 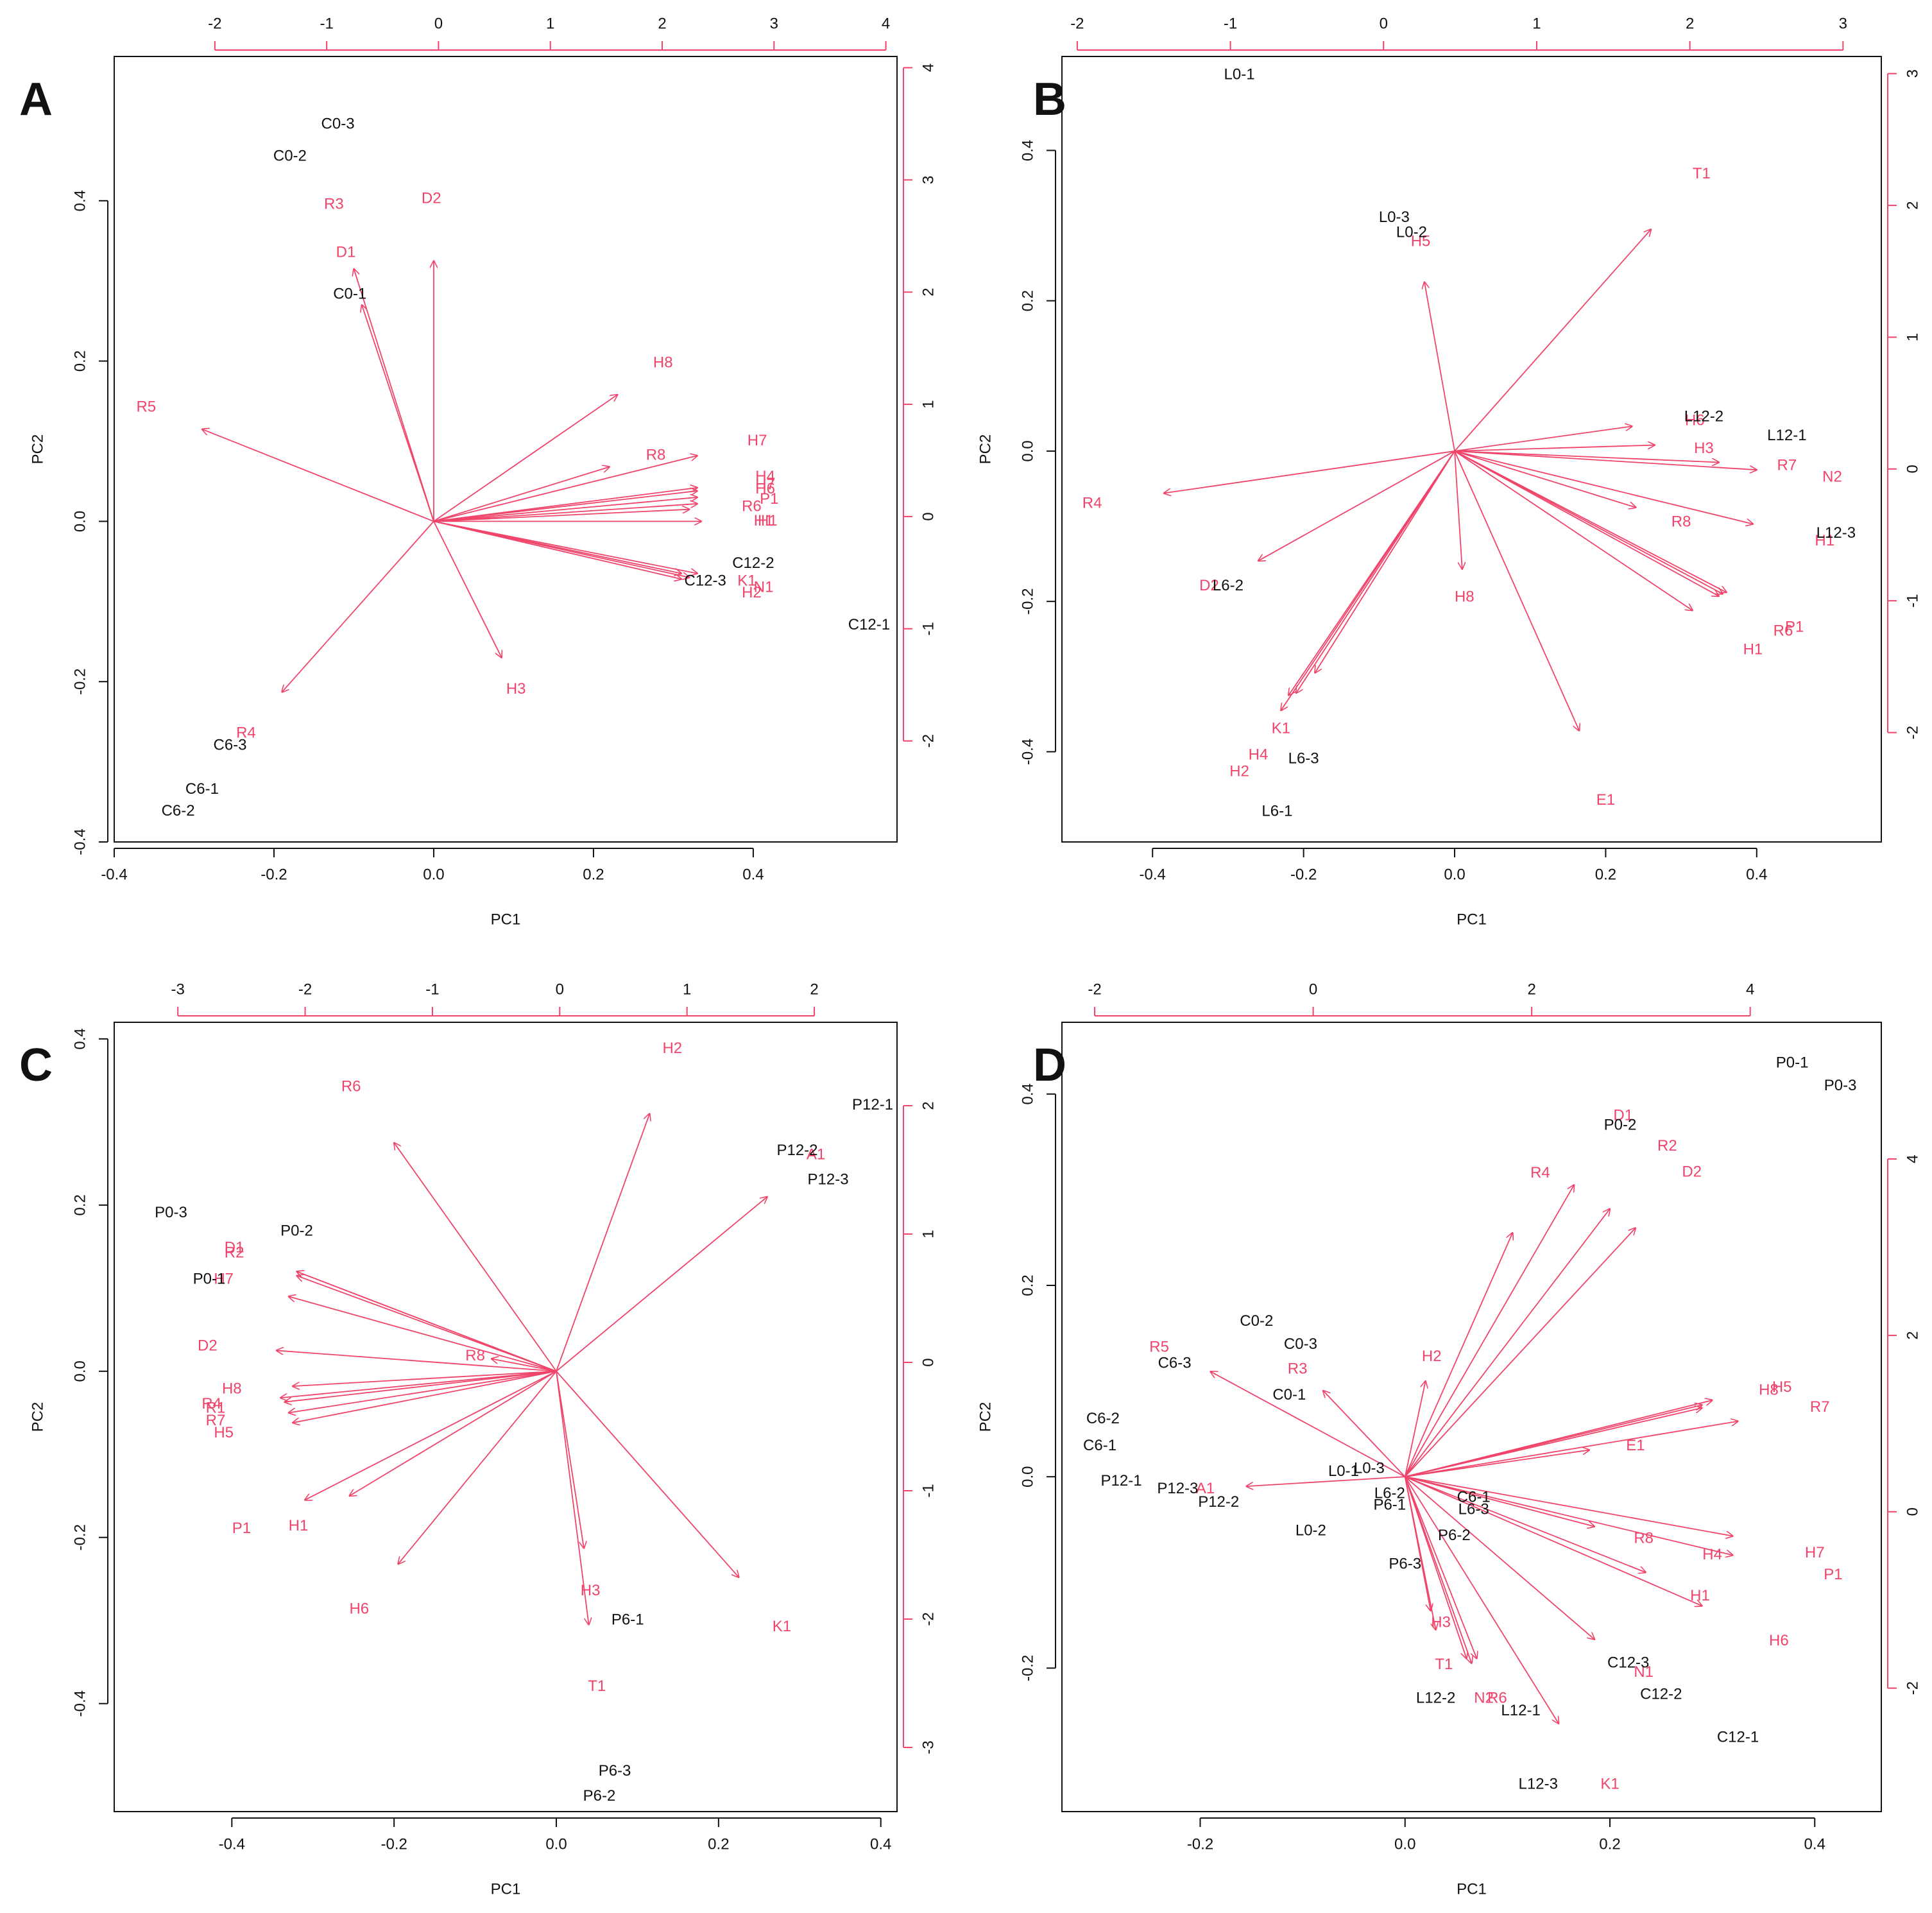 What do you see at coordinates (769, 499) in the screenshot?
I see `variable-label: P1` at bounding box center [769, 499].